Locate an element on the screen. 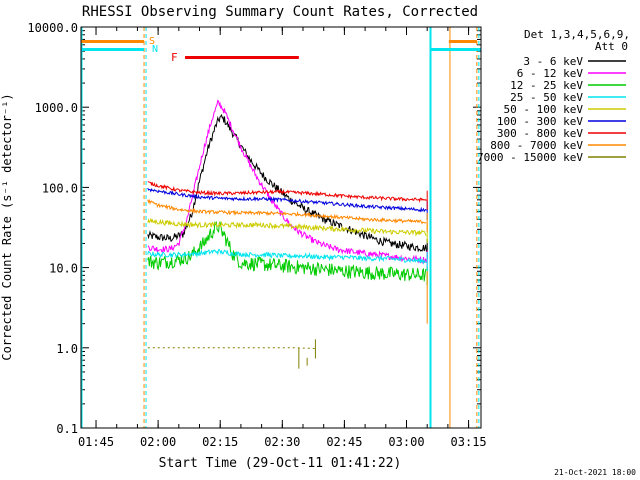 This screenshot has height=480, width=640. legend-entry-label: 7000 - 15000 keV is located at coordinates (530, 157).